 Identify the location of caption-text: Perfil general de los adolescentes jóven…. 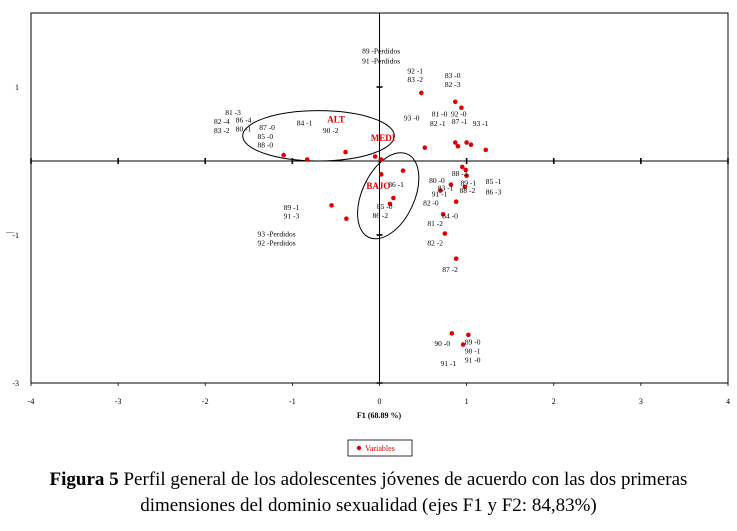
(403, 492).